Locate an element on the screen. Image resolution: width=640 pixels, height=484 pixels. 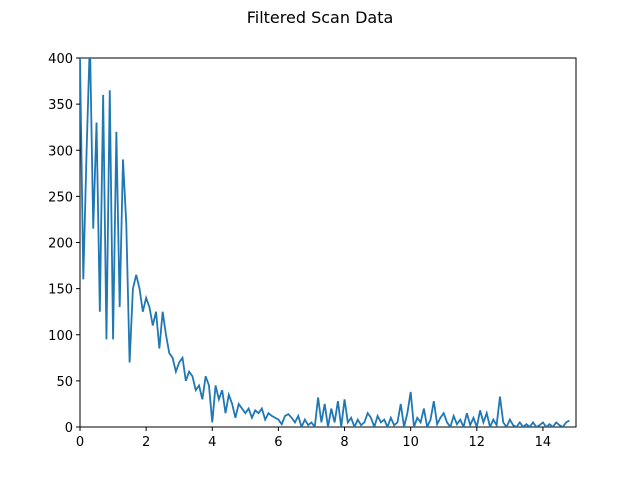
y-tick-label: 300 is located at coordinates (60, 151).